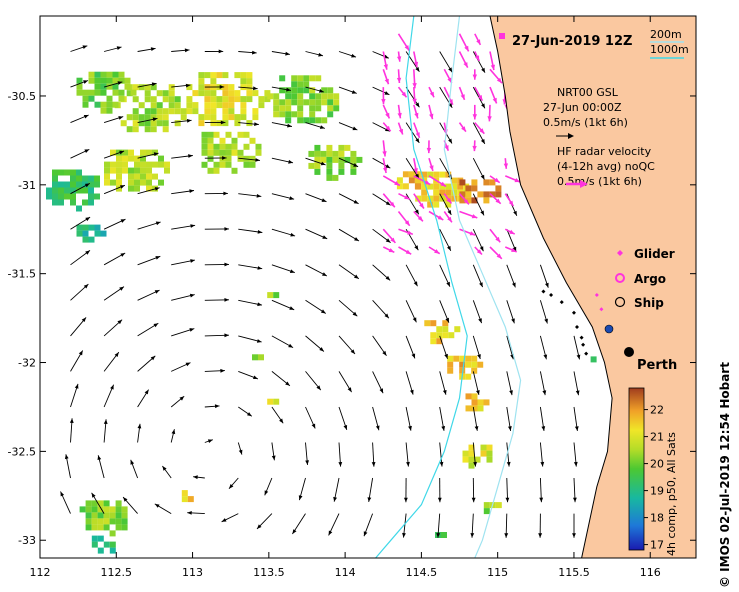 The image size is (739, 592). I want to click on isobath-legend-1000: 1000m, so click(669, 49).